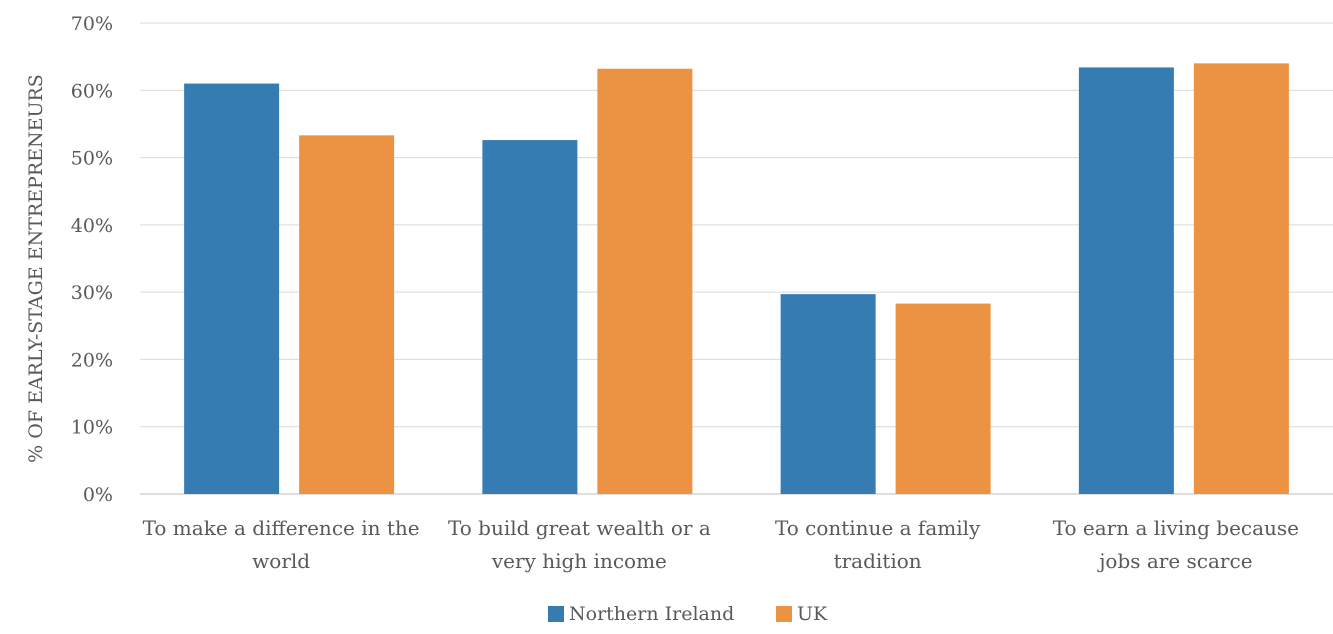 Image resolution: width=1333 pixels, height=634 pixels. I want to click on y-tick-label: 30%, so click(92, 293).